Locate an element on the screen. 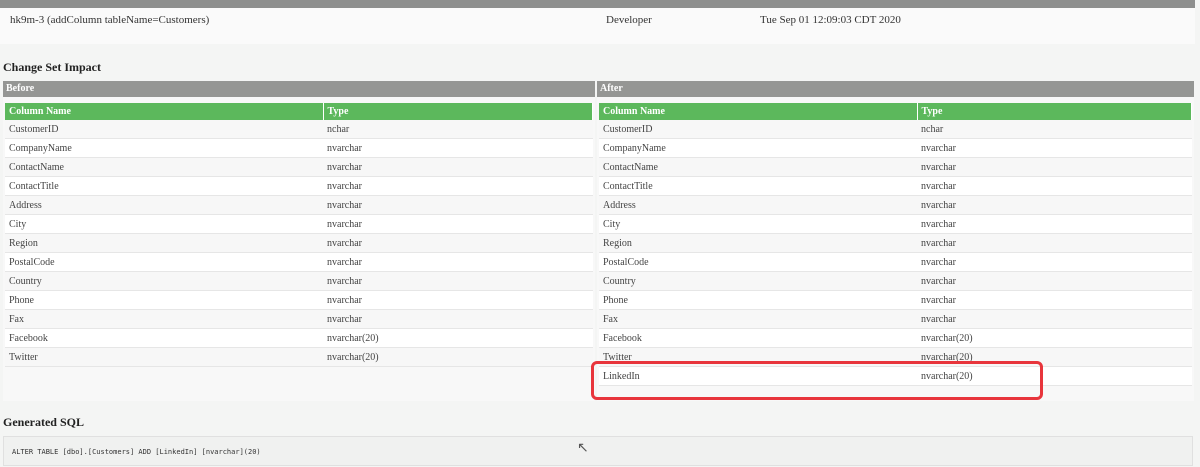 This screenshot has width=1200, height=467. changeset-author: Developer is located at coordinates (629, 20).